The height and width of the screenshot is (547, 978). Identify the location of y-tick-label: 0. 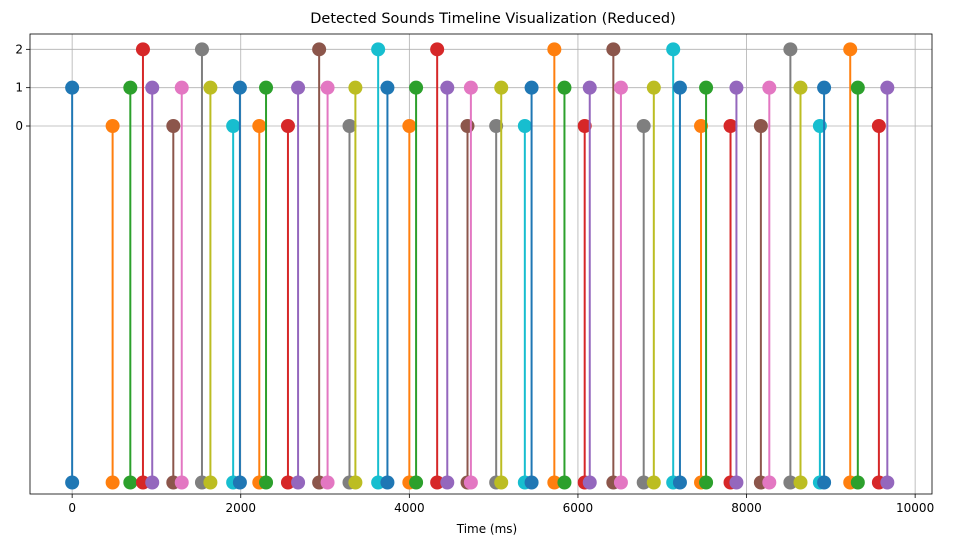
(19, 126).